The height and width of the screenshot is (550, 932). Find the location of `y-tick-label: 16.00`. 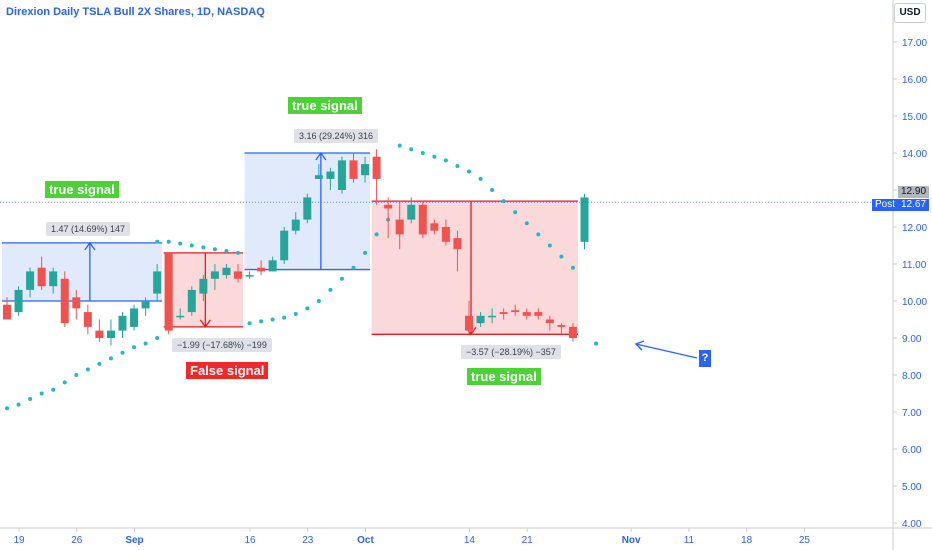

y-tick-label: 16.00 is located at coordinates (914, 80).